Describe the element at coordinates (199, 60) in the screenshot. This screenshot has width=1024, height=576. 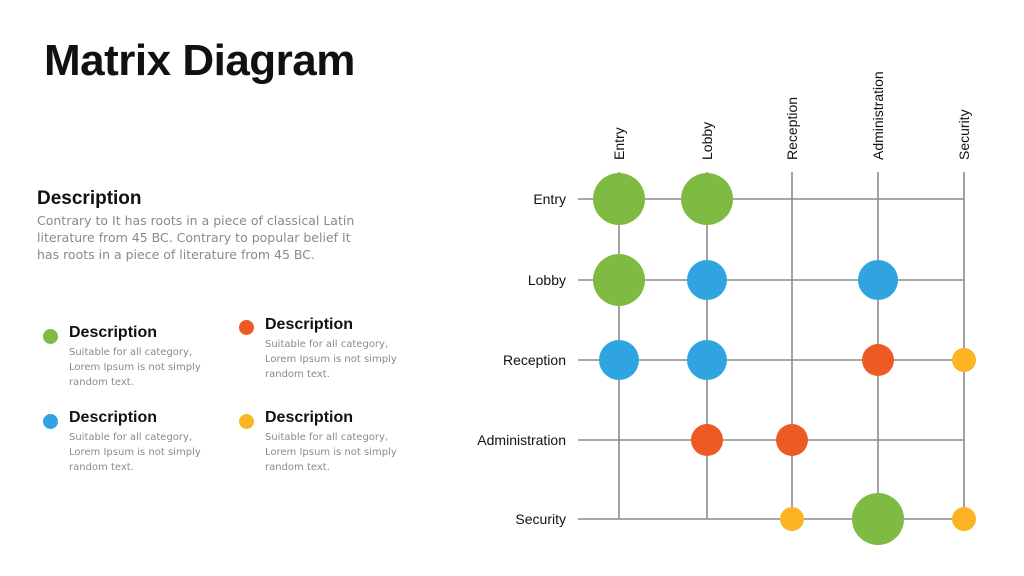
I see `page-title: Matrix Diagram` at that location.